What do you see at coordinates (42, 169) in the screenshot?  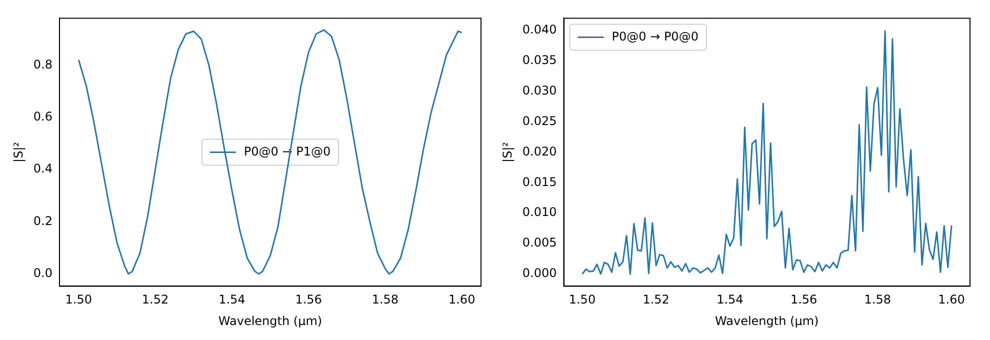 I see `y-tick-label: 0.4` at bounding box center [42, 169].